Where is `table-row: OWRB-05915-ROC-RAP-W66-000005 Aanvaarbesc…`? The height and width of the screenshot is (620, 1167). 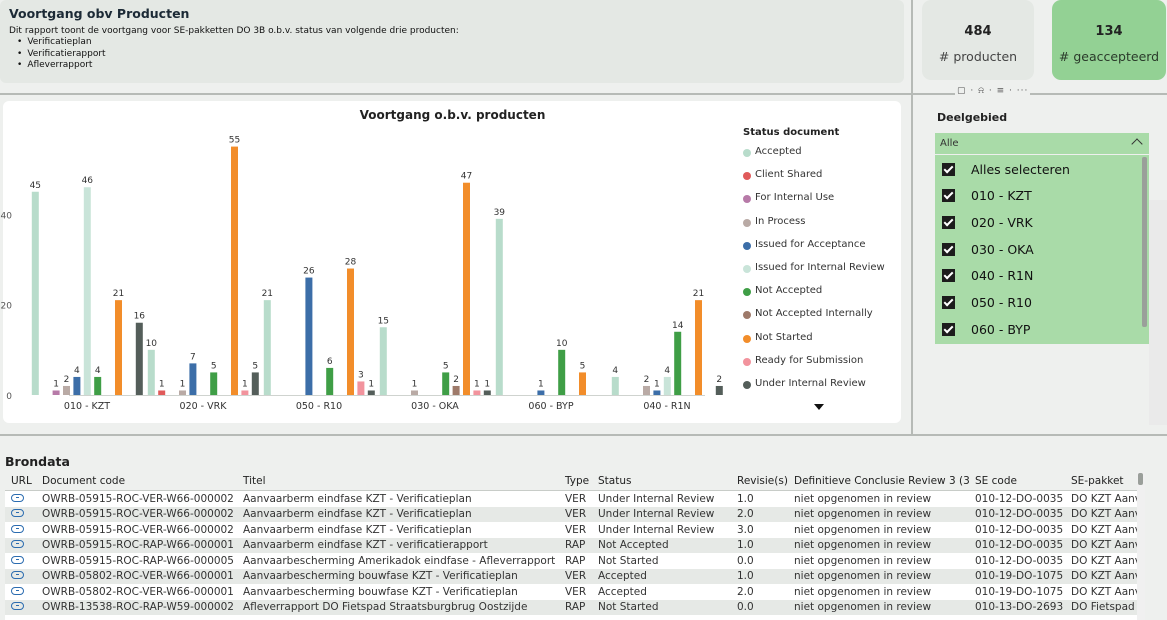 table-row: OWRB-05915-ROC-RAP-W66-000005 Aanvaarbesc… is located at coordinates (571, 561).